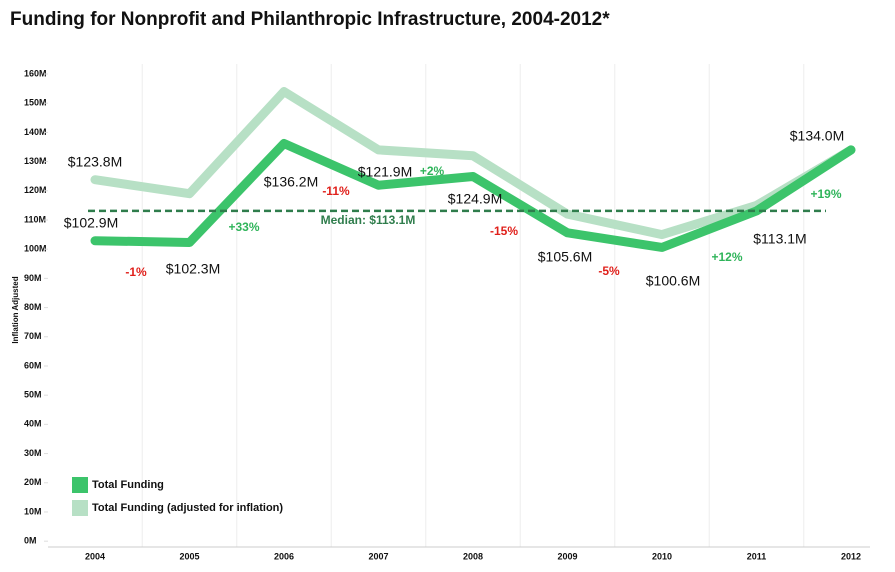 The width and height of the screenshot is (895, 572). What do you see at coordinates (662, 556) in the screenshot?
I see `x-tick-label: 2010` at bounding box center [662, 556].